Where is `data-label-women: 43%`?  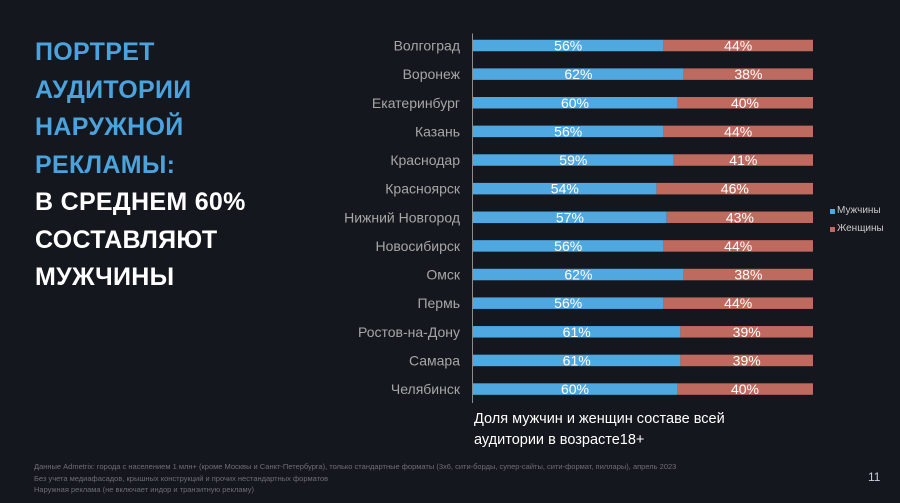 data-label-women: 43% is located at coordinates (740, 217).